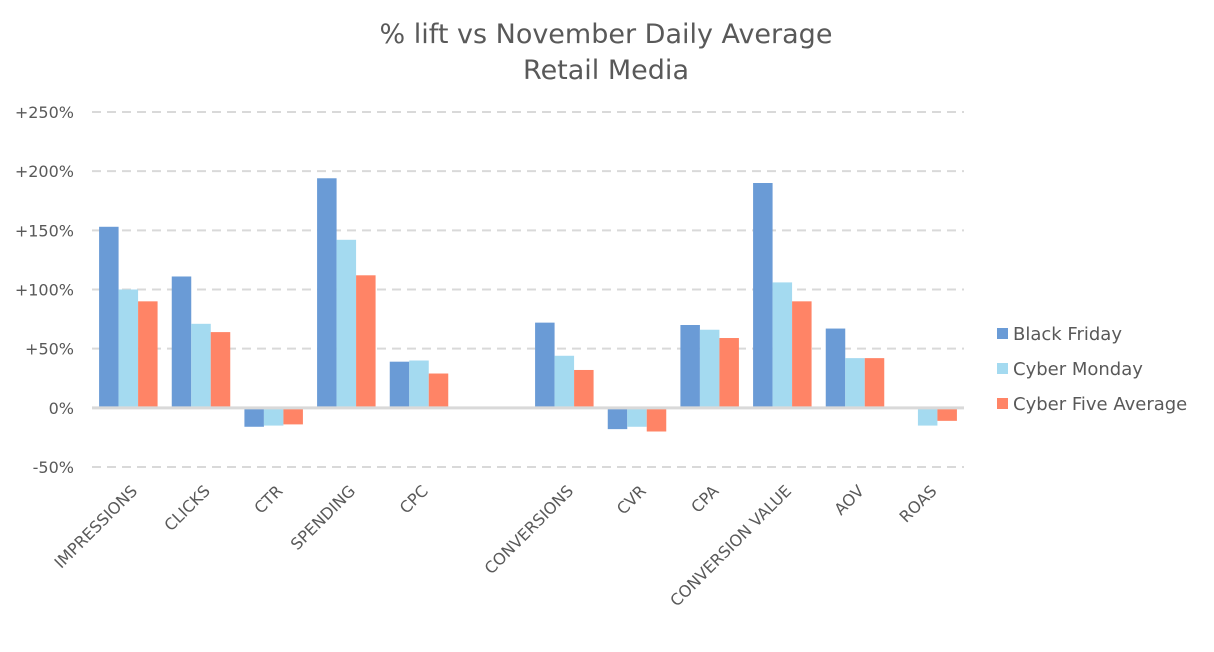 Image resolution: width=1214 pixels, height=652 pixels. I want to click on x-category-label: CLICKS, so click(186, 507).